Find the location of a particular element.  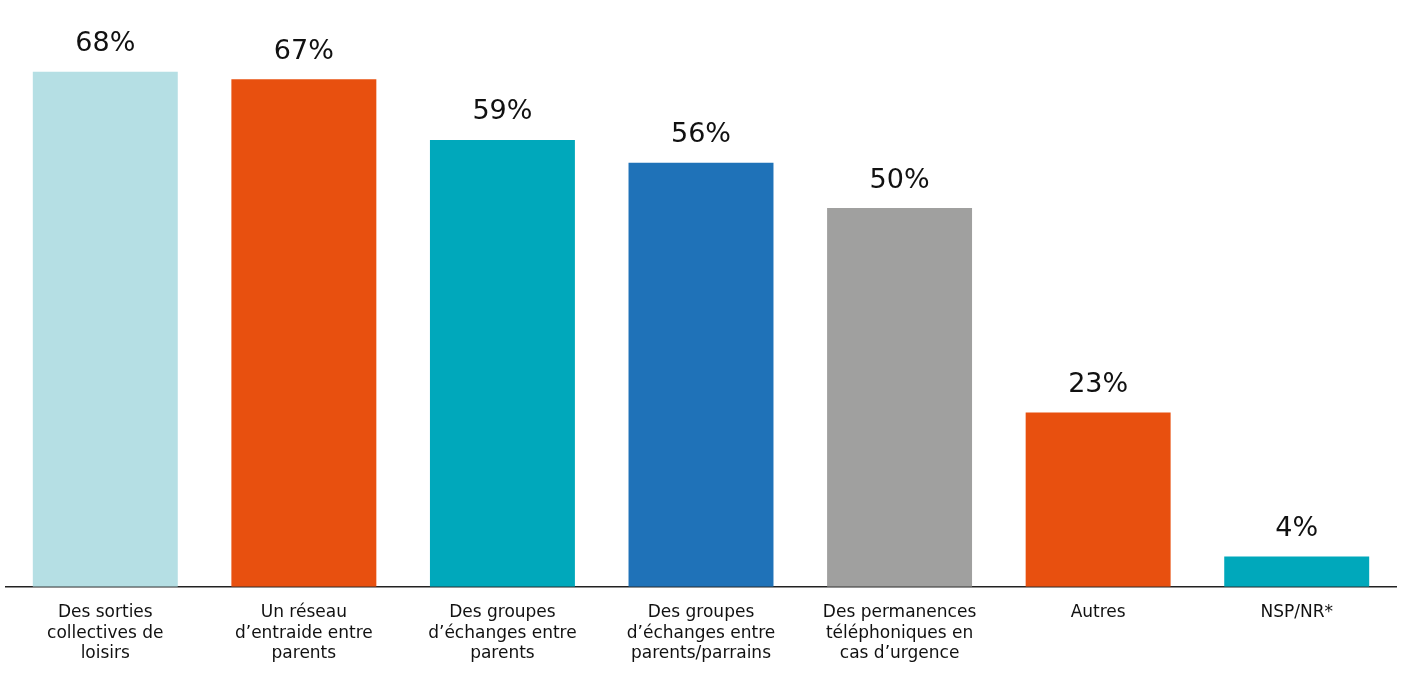

x-tick-label: Autres is located at coordinates (1098, 611).